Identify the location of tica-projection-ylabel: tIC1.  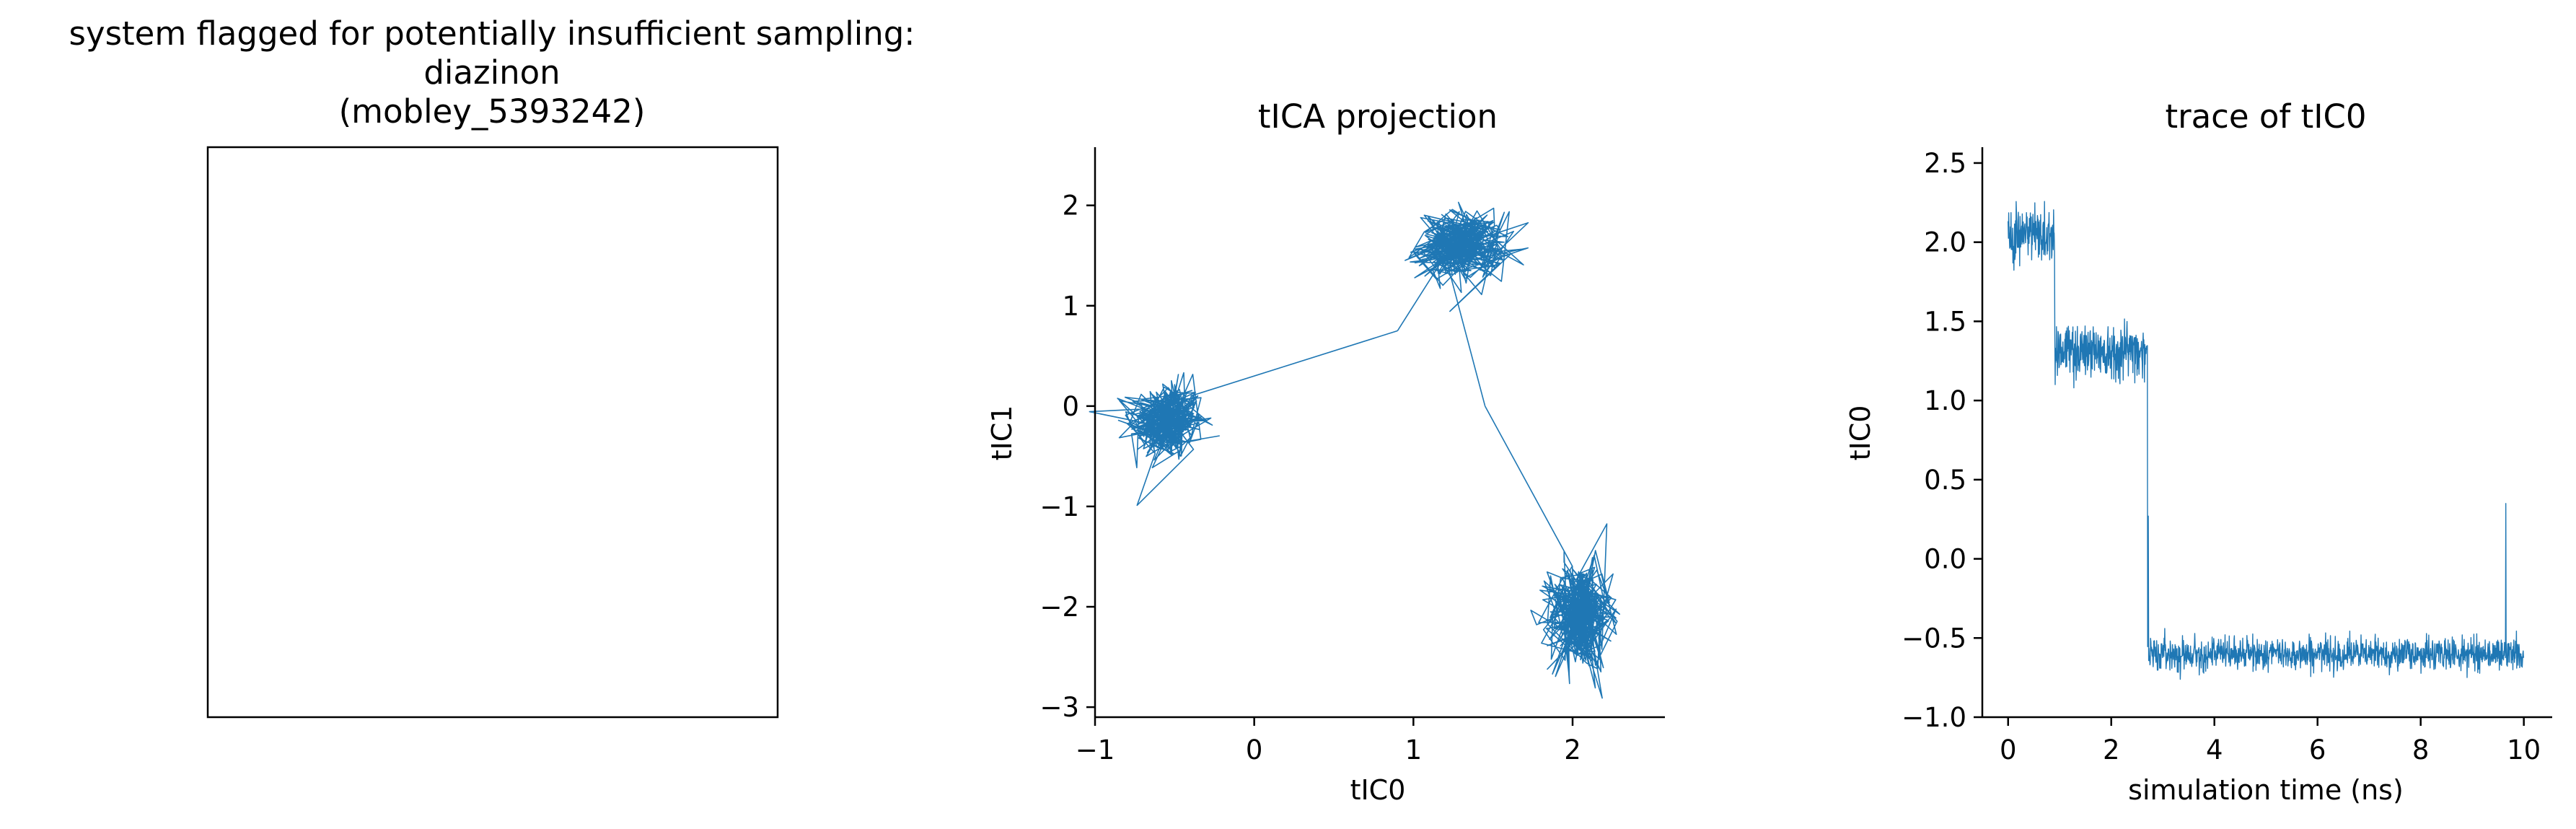
(1002, 433).